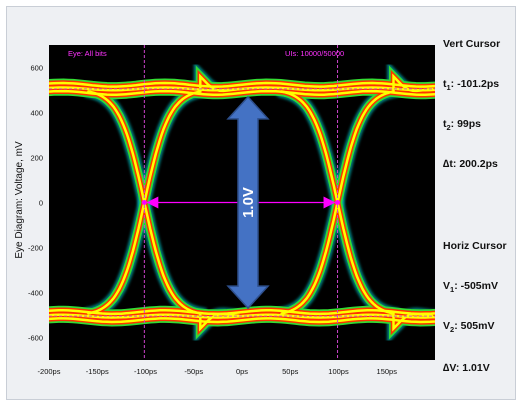 The height and width of the screenshot is (406, 522). Describe the element at coordinates (35, 248) in the screenshot. I see `y-tick-label: -200` at that location.